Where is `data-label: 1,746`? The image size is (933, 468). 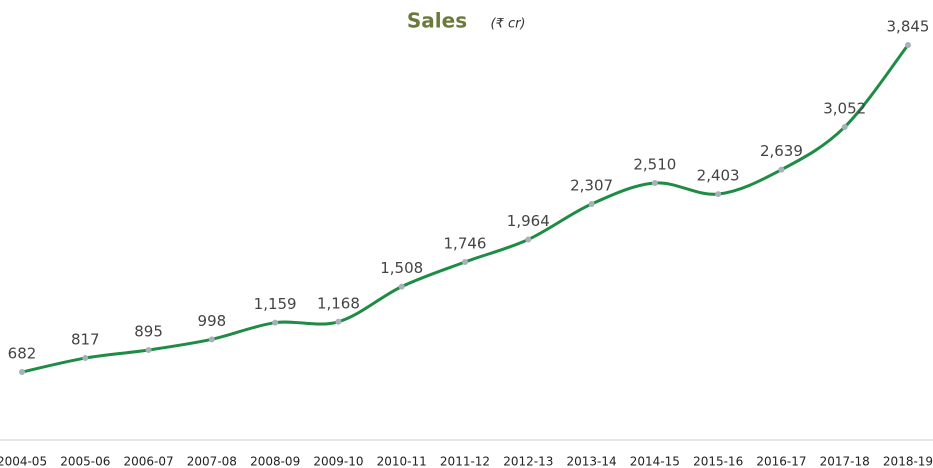
data-label: 1,746 is located at coordinates (465, 244).